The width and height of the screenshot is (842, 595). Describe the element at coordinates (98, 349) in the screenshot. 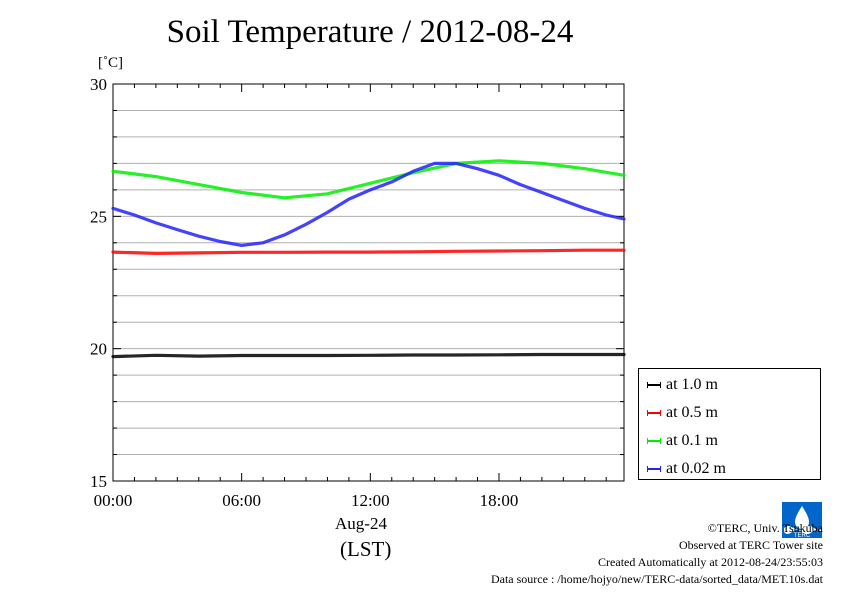

I see `y-tick-label: 20` at that location.